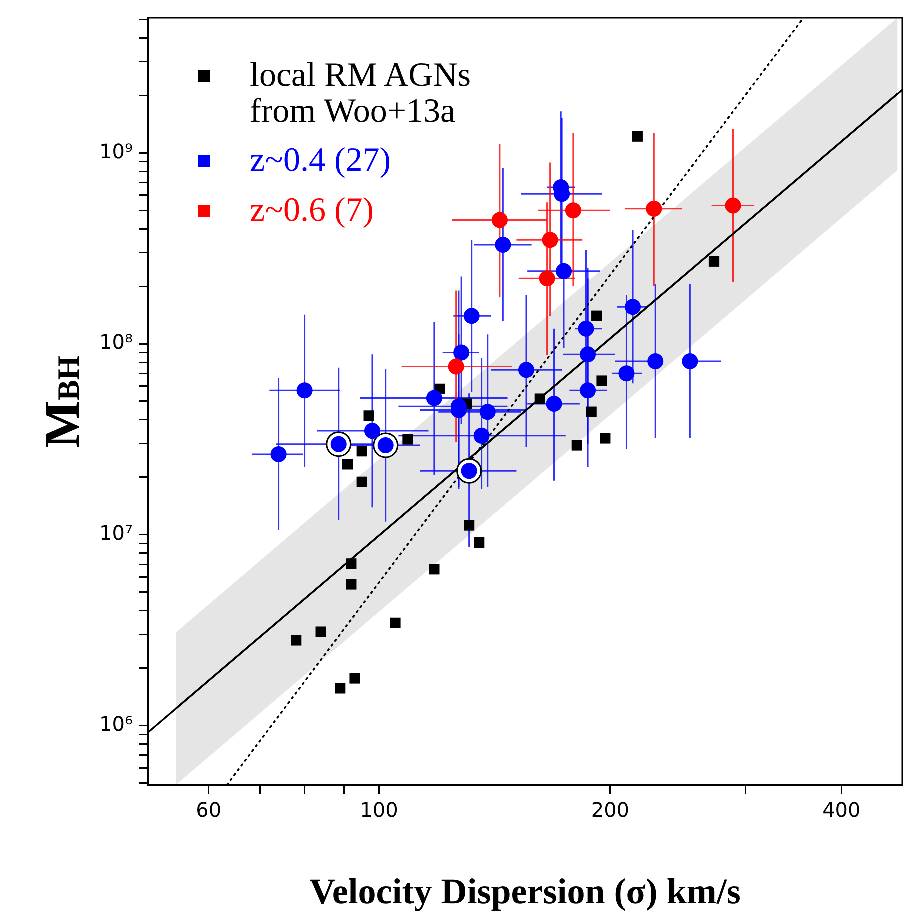 This screenshot has height=920, width=916. Describe the element at coordinates (321, 161) in the screenshot. I see `legend-label: z~0.4 (27)` at that location.